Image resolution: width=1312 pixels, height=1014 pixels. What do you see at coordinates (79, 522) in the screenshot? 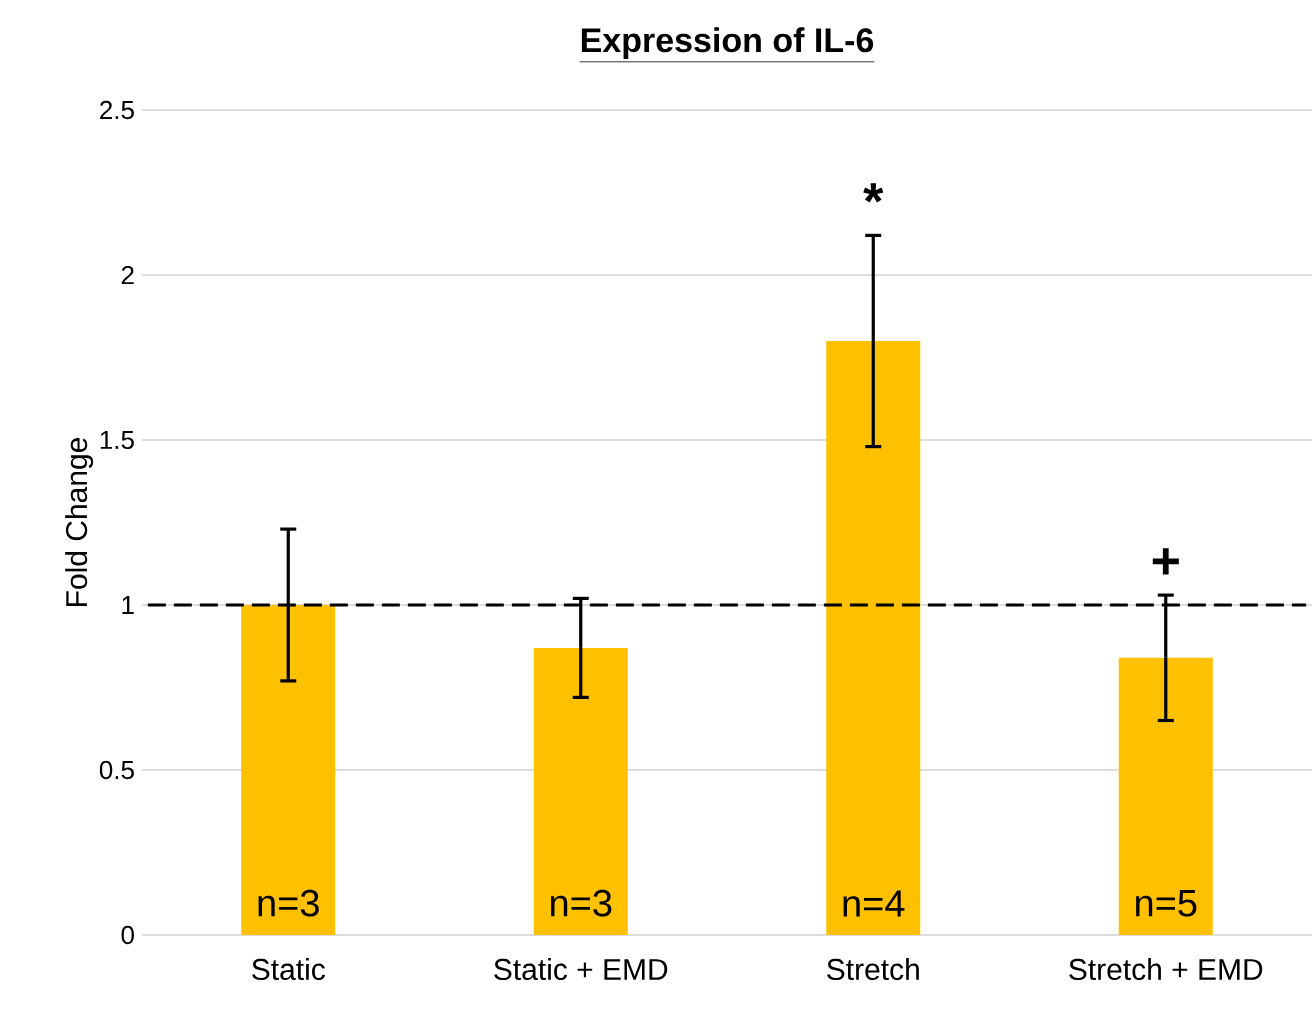
I see `y-axis-title: Fold Change` at bounding box center [79, 522].